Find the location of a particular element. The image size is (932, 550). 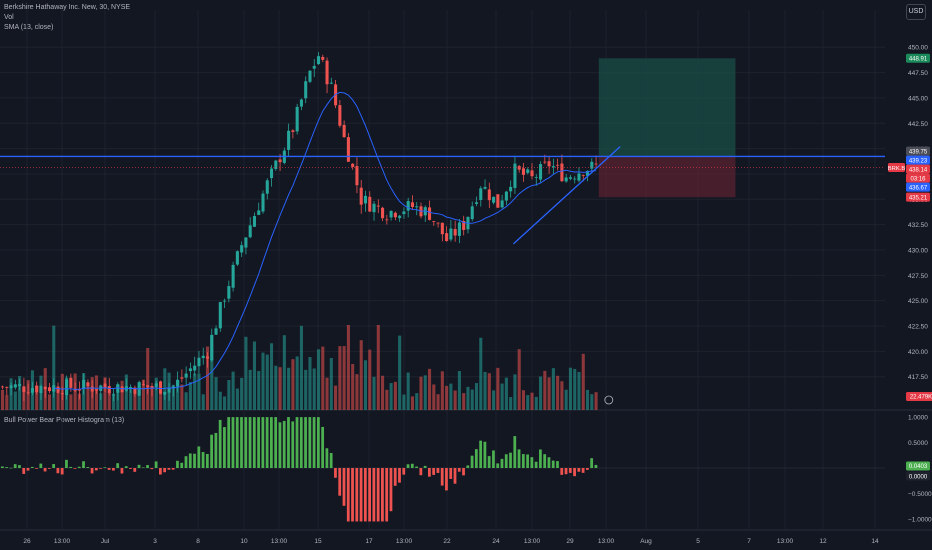

price-tick-label: 432.50 is located at coordinates (918, 225).